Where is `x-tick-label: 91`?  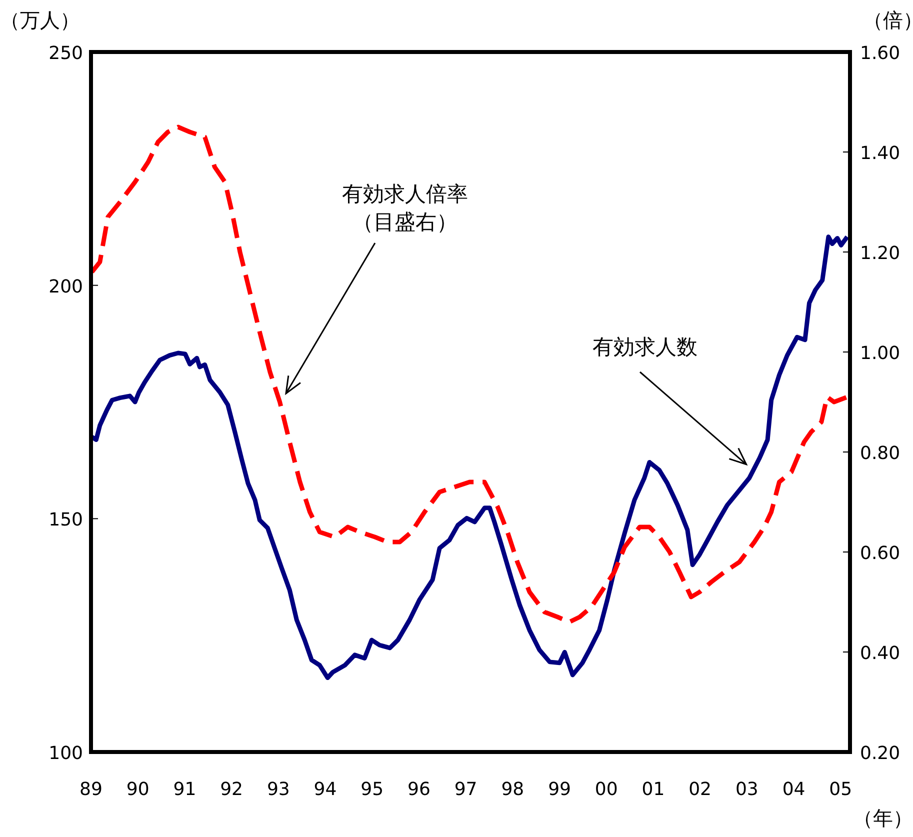 x-tick-label: 91 is located at coordinates (184, 789).